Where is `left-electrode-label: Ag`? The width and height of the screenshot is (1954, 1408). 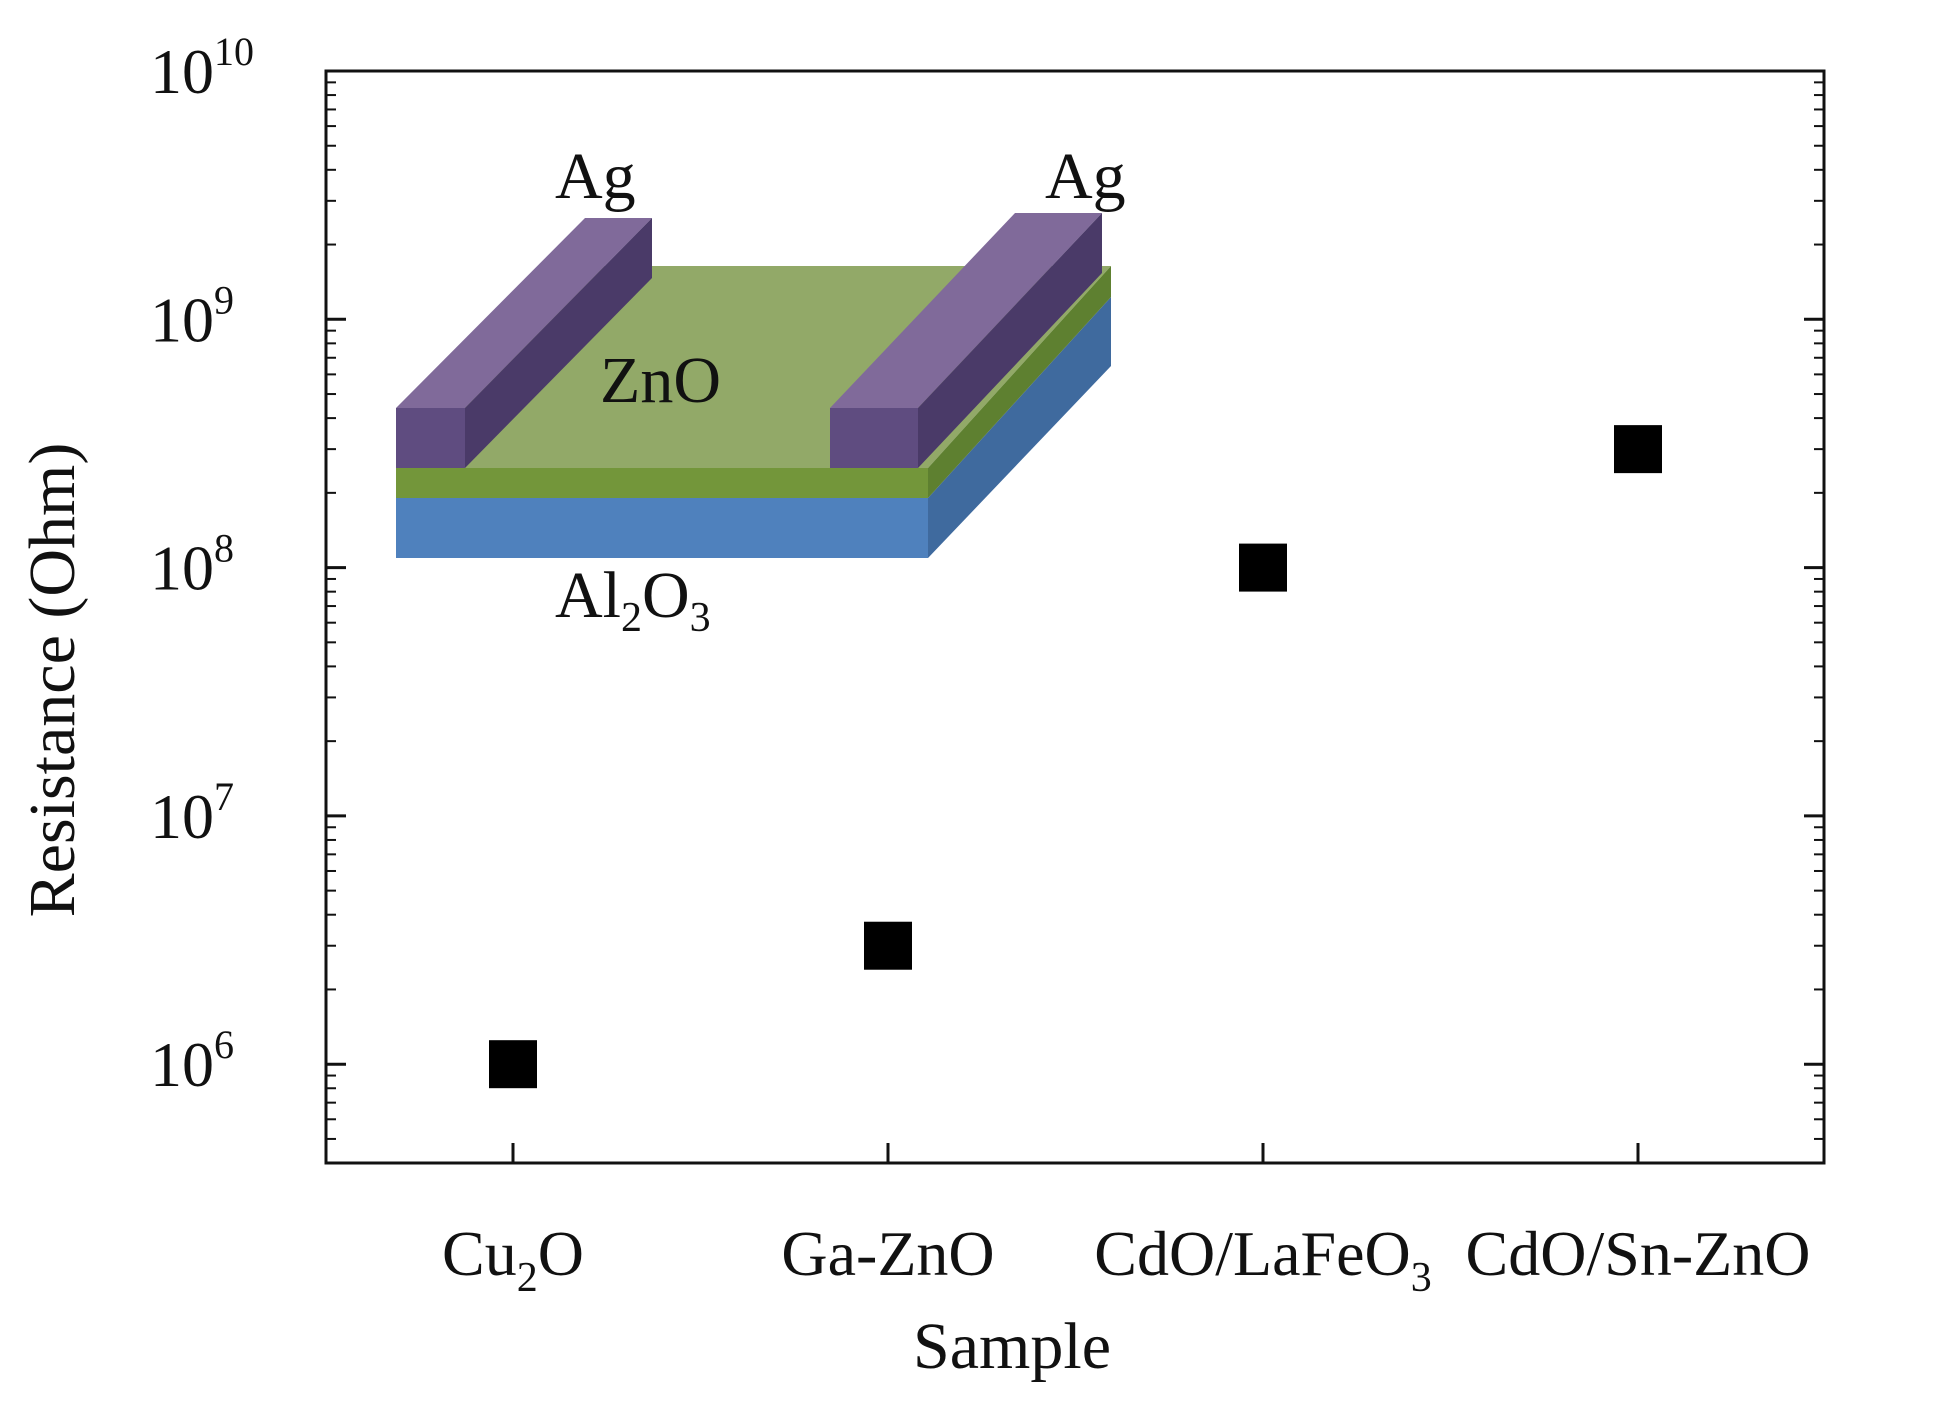 left-electrode-label: Ag is located at coordinates (595, 176).